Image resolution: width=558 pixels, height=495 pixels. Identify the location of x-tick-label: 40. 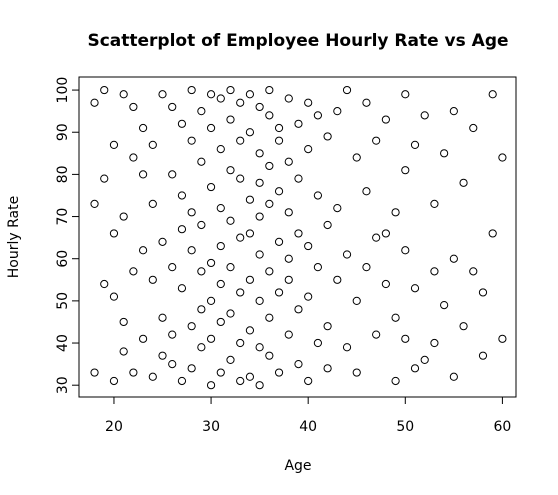
(308, 427).